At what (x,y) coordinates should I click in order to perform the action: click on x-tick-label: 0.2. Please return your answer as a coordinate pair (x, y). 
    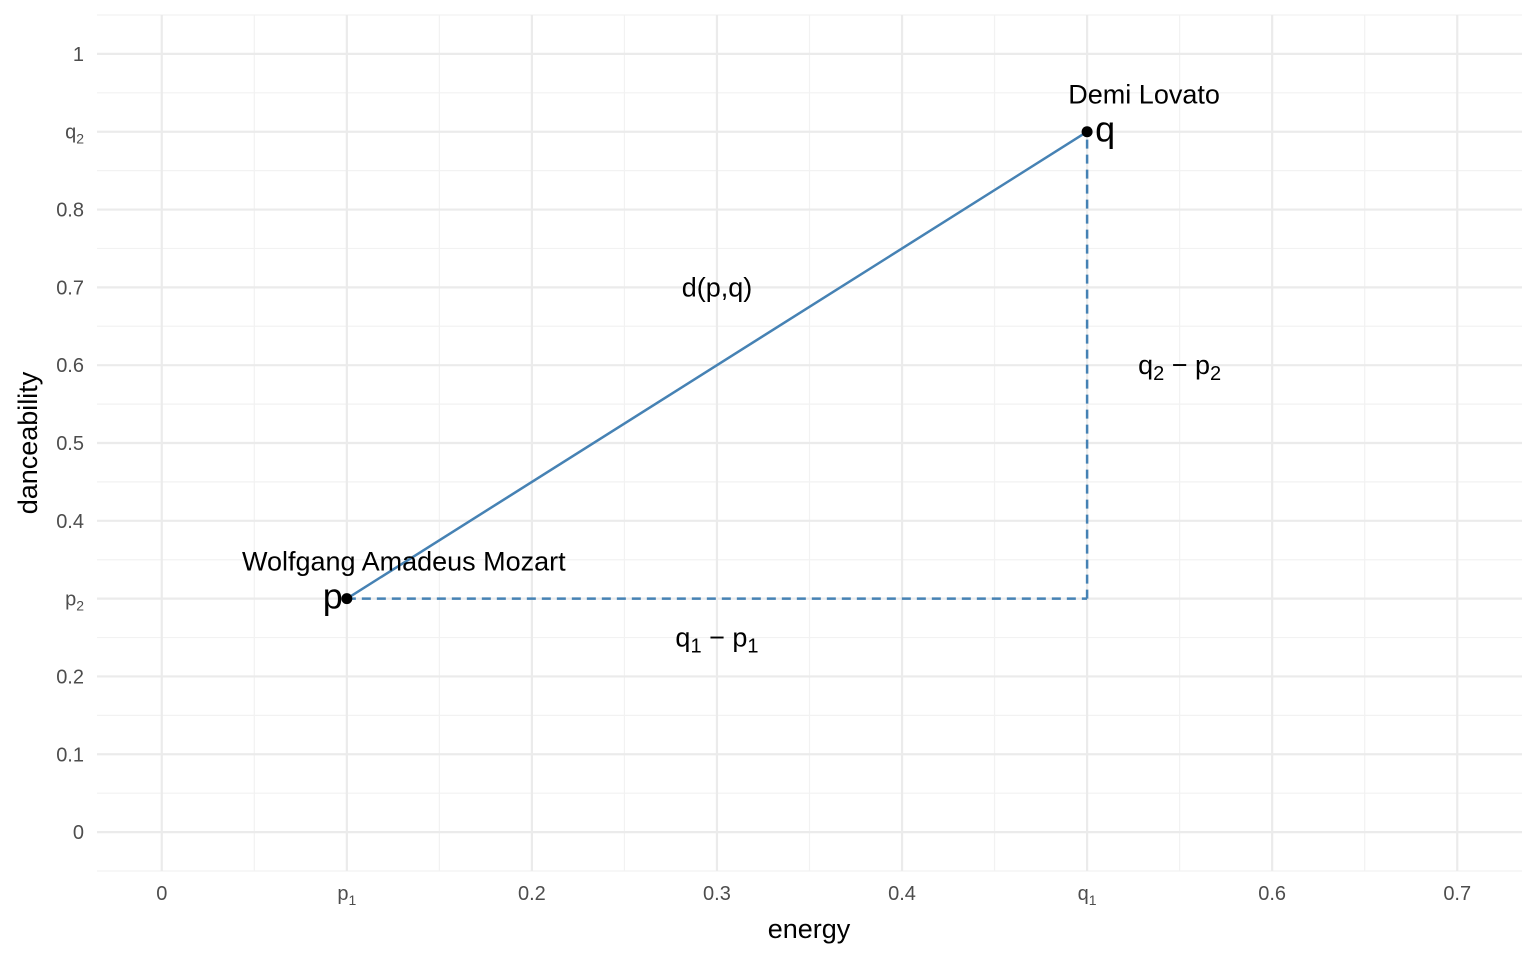
    Looking at the image, I should click on (532, 894).